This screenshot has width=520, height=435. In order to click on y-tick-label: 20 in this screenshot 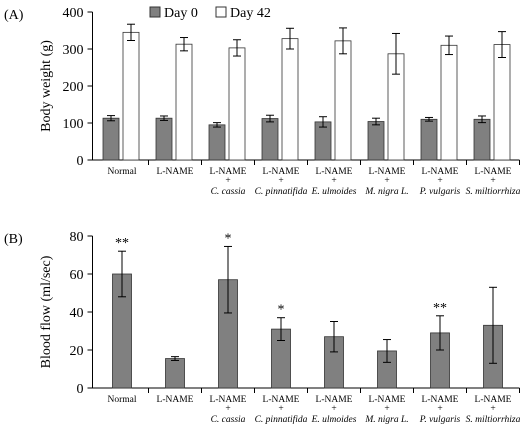, I will do `click(77, 351)`.